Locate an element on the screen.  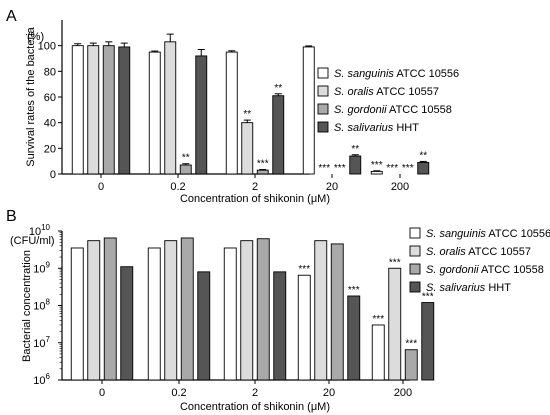
y-tick-label: 40 is located at coordinates (50, 124).